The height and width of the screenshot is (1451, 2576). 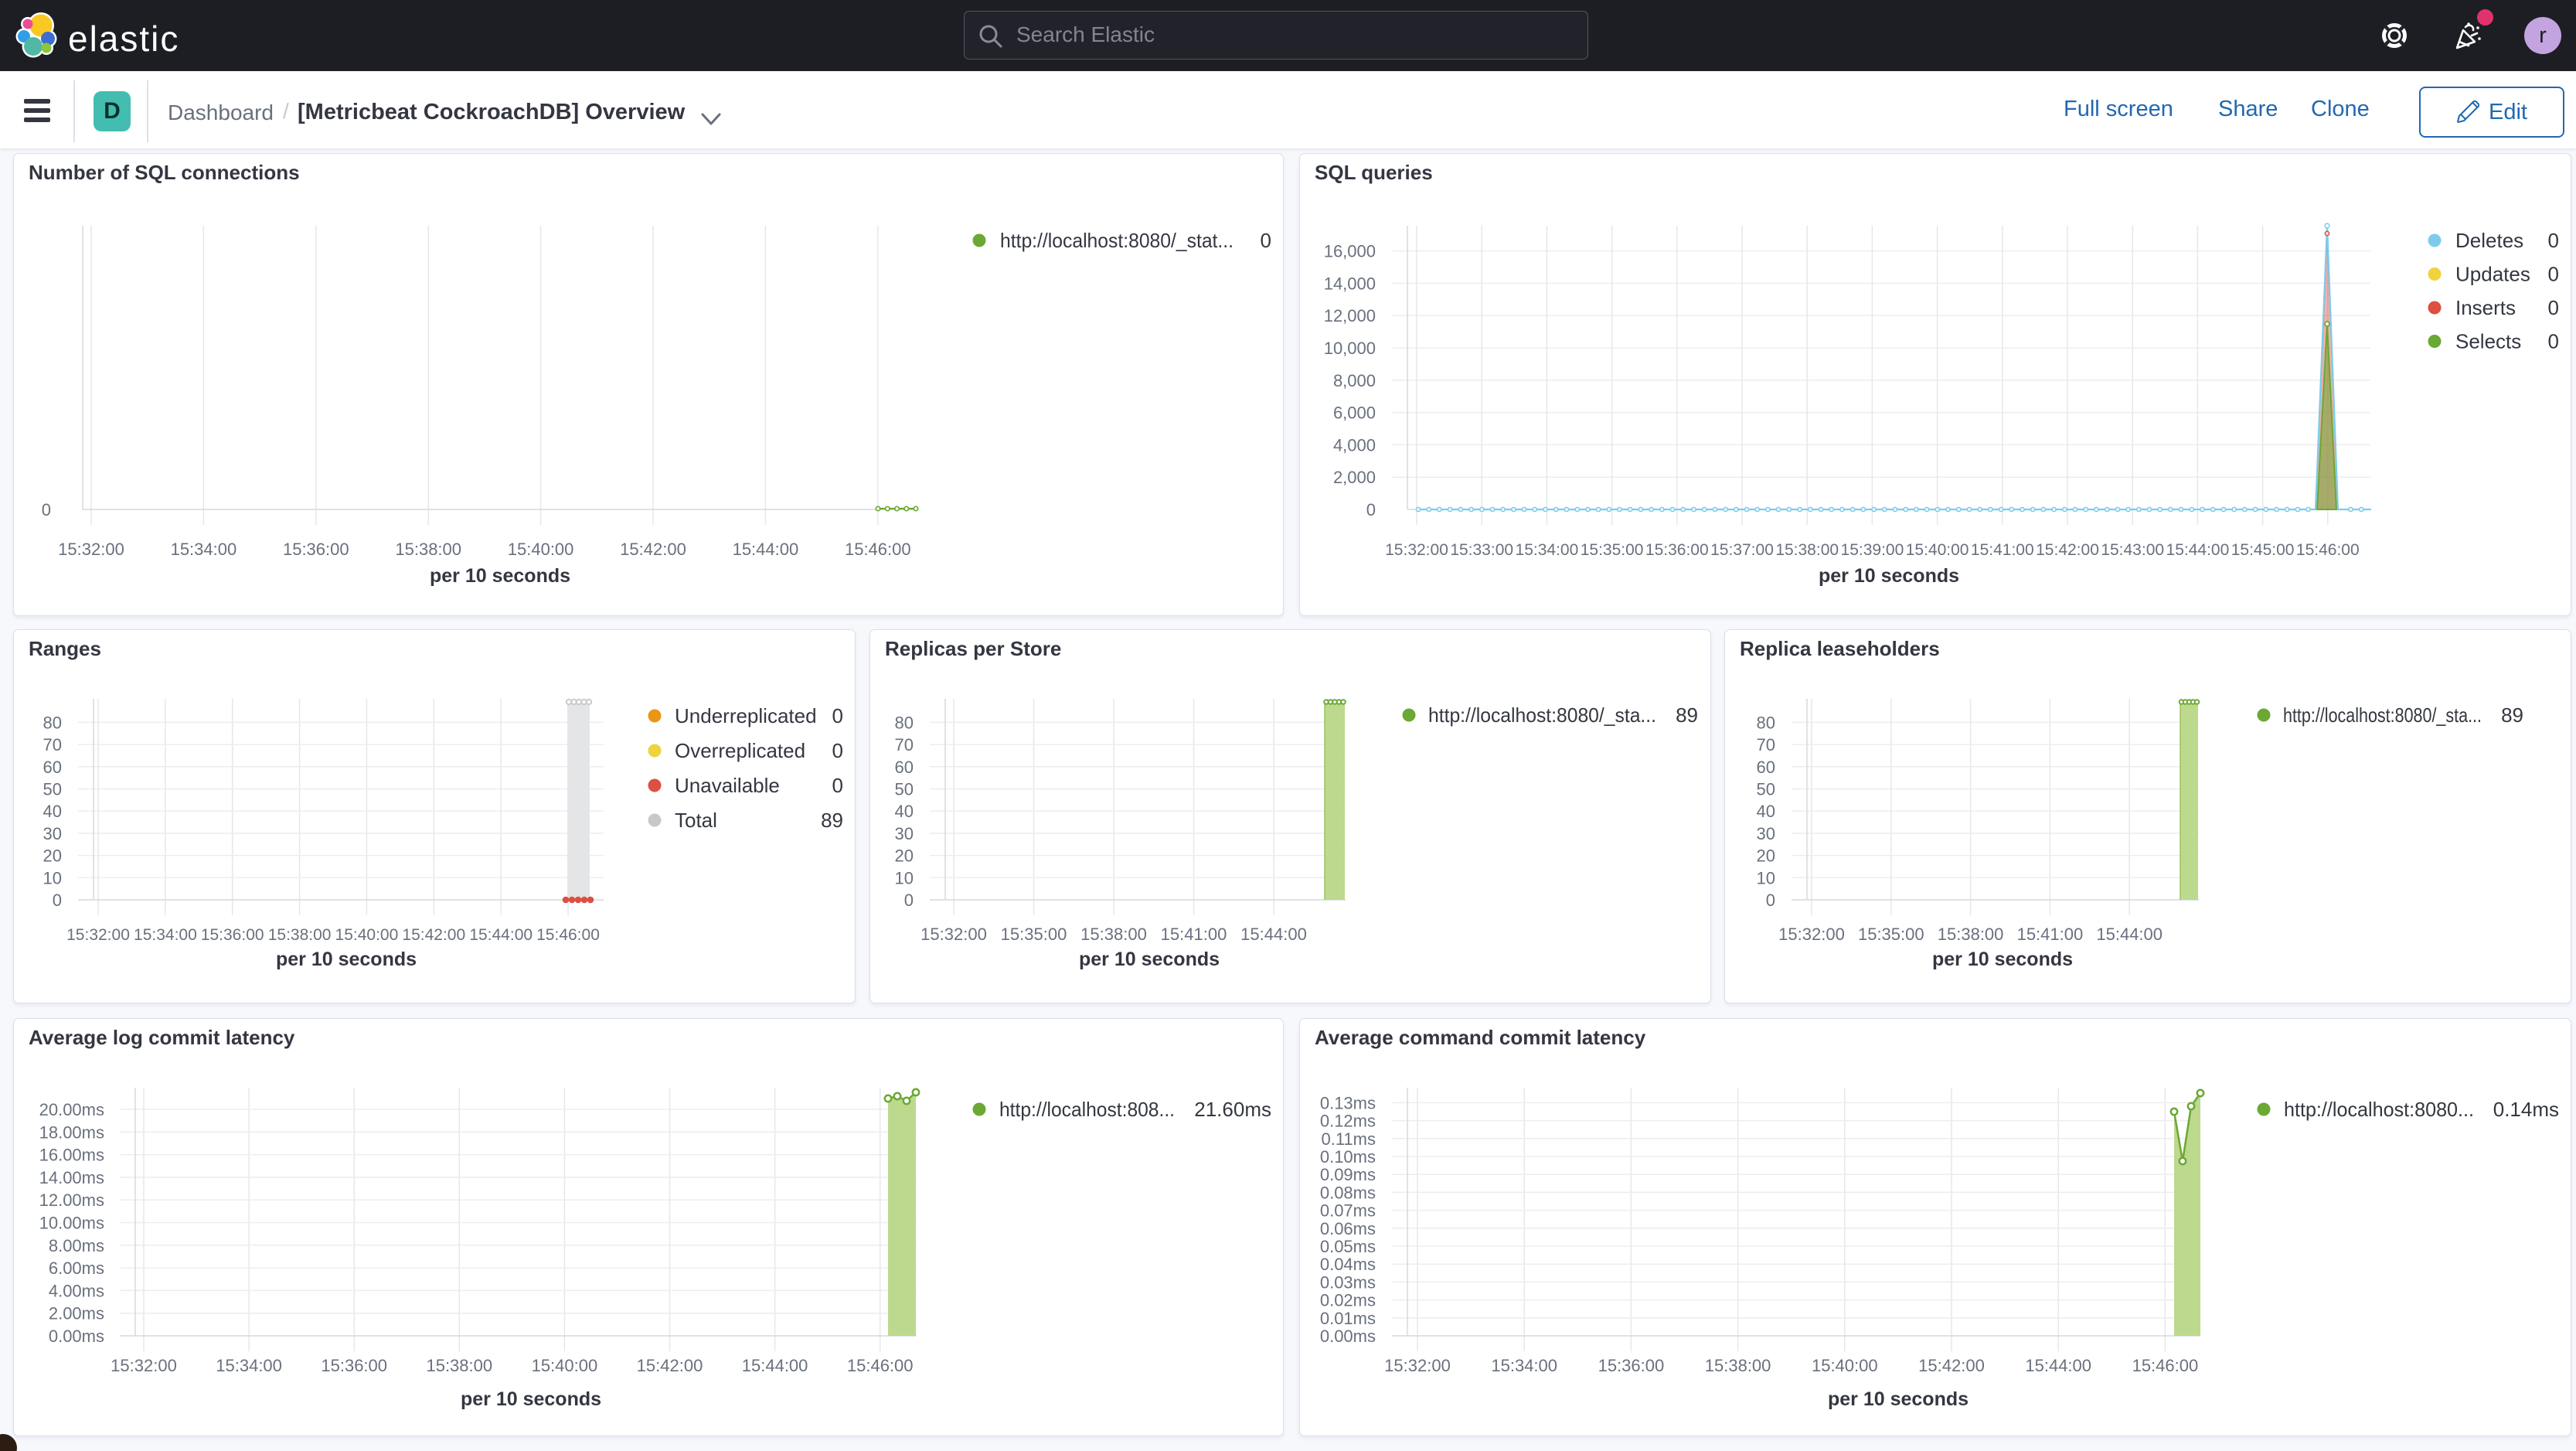 What do you see at coordinates (1348, 1264) in the screenshot?
I see `svg-text: 0.04ms` at bounding box center [1348, 1264].